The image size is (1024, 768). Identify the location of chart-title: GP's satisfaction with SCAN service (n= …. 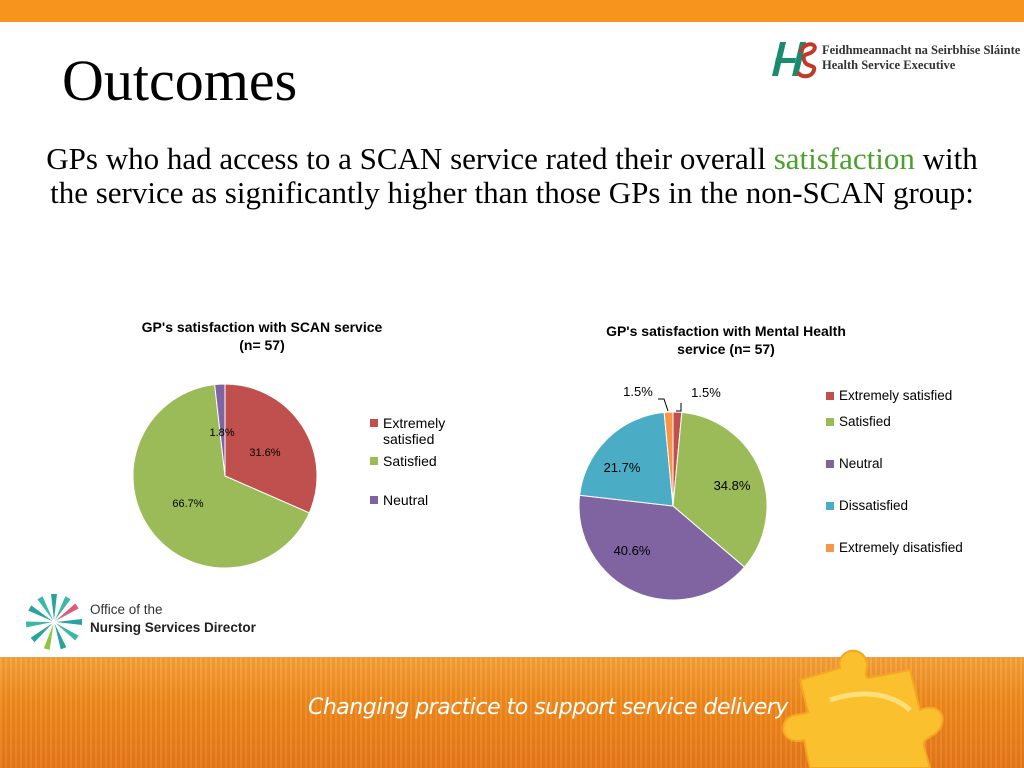
(262, 336).